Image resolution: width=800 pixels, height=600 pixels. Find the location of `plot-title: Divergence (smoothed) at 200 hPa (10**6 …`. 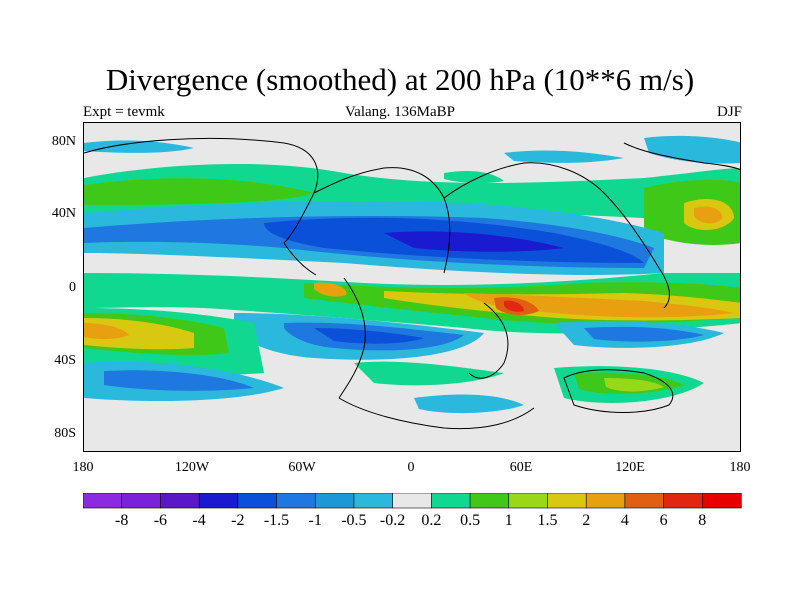

plot-title: Divergence (smoothed) at 200 hPa (10**6 … is located at coordinates (400, 79).